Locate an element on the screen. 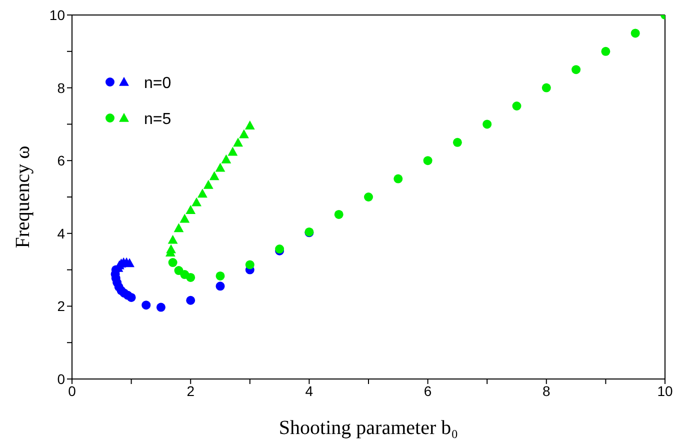 The width and height of the screenshot is (689, 440). y-tick-label: 2 is located at coordinates (61, 306).